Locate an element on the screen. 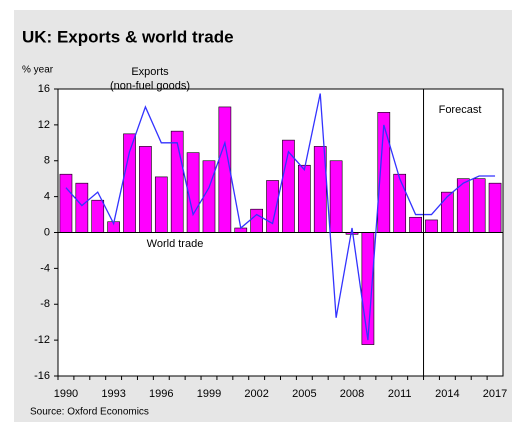  x-tick-label: 1996 is located at coordinates (161, 394).